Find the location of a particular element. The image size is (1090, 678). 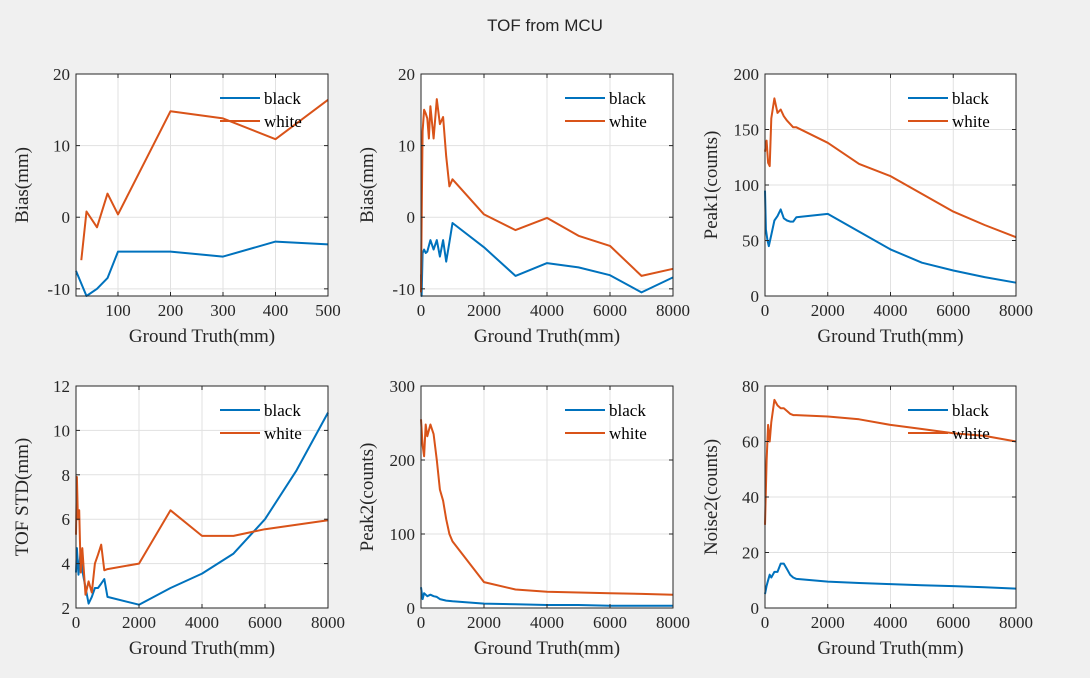

y-tick-label: 6 is located at coordinates (66, 519).